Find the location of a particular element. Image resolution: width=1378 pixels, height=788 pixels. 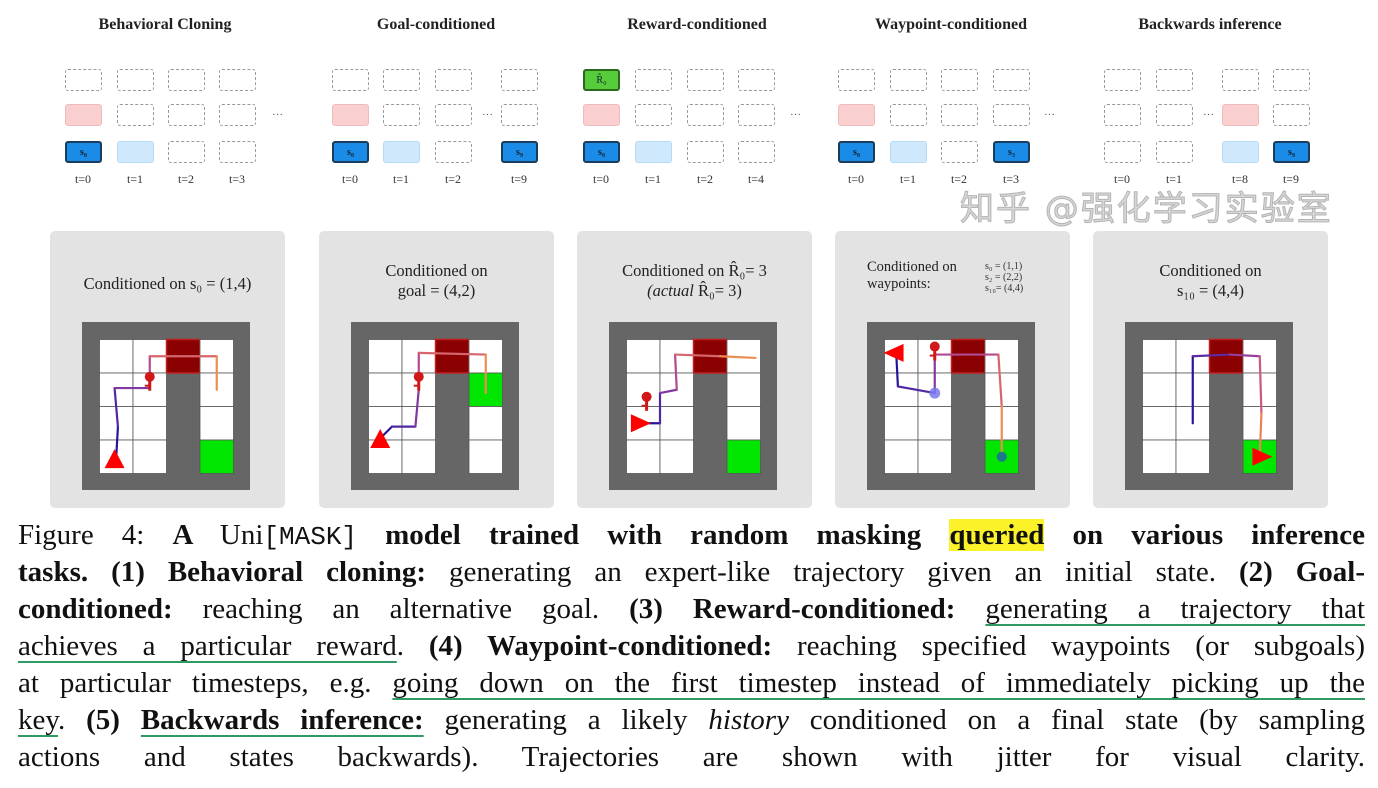

caption-segment: tasks. (1) Behavioral cloning: is located at coordinates (233, 572).